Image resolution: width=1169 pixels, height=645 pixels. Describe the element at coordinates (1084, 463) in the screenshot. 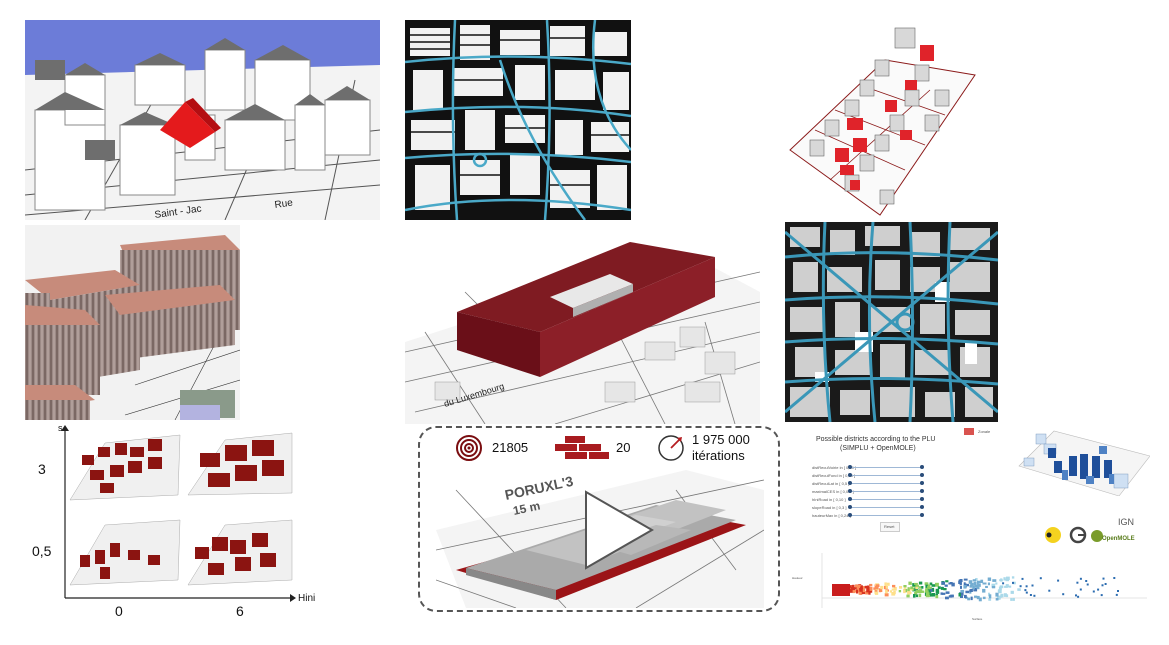

I see `blue-parcels-map` at that location.